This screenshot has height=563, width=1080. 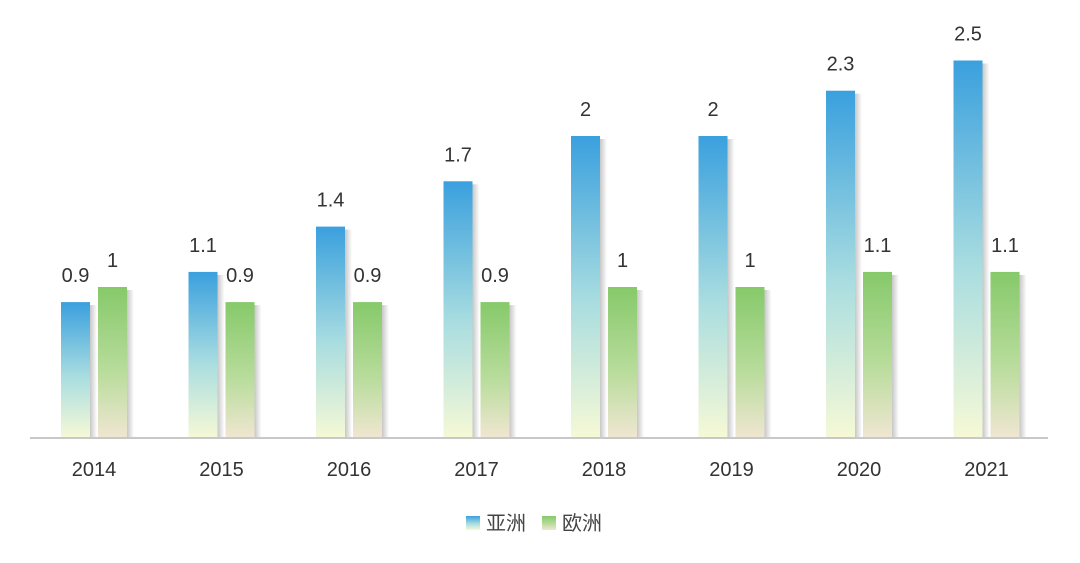 What do you see at coordinates (458, 155) in the screenshot?
I see `data-label-asia-2017: 1.7` at bounding box center [458, 155].